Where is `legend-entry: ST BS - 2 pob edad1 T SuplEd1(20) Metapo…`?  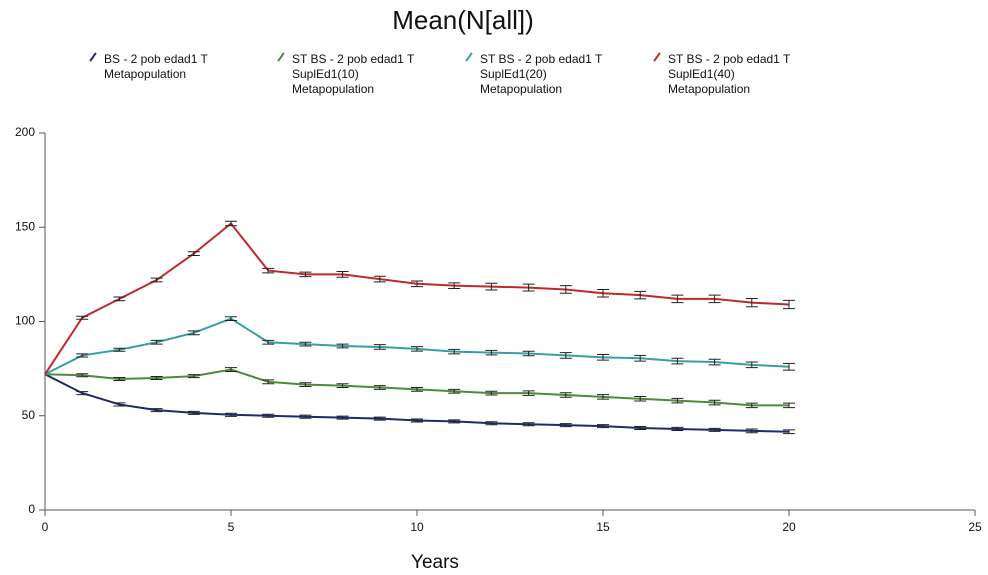
legend-entry: ST BS - 2 pob edad1 T SuplEd1(20) Metapo… is located at coordinates (539, 74).